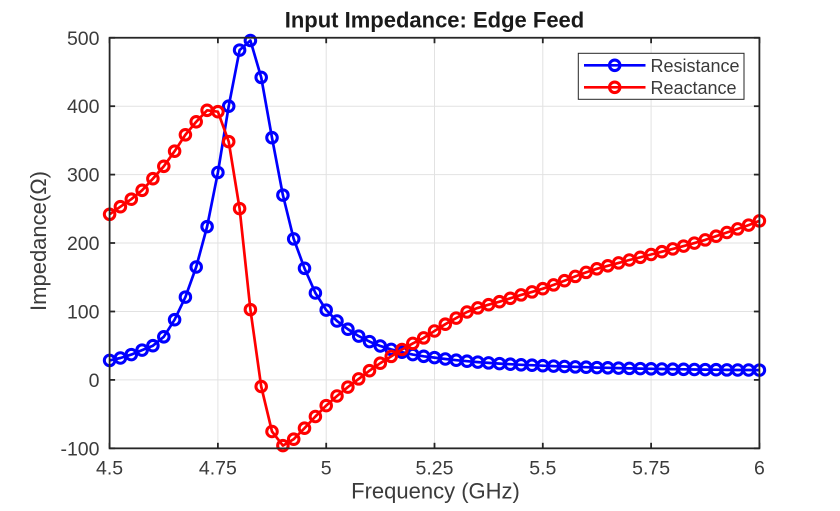  Describe the element at coordinates (79, 449) in the screenshot. I see `svg-text: -100` at that location.